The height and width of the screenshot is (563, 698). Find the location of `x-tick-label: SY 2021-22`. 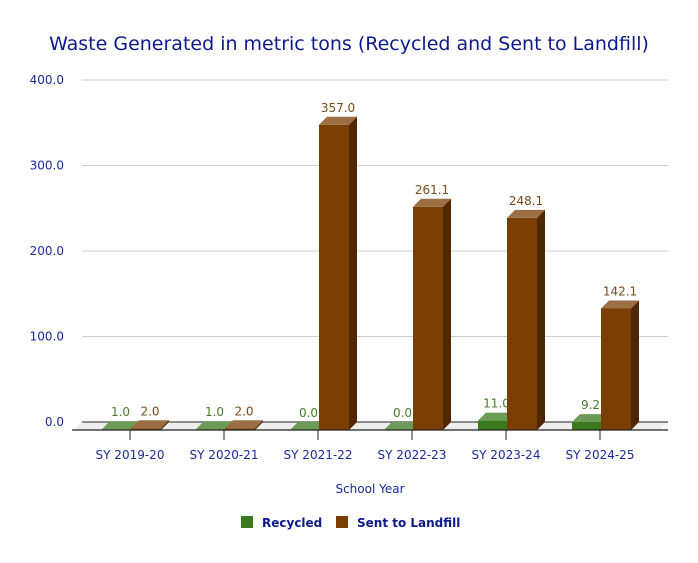

x-tick-label: SY 2021-22 is located at coordinates (318, 455).